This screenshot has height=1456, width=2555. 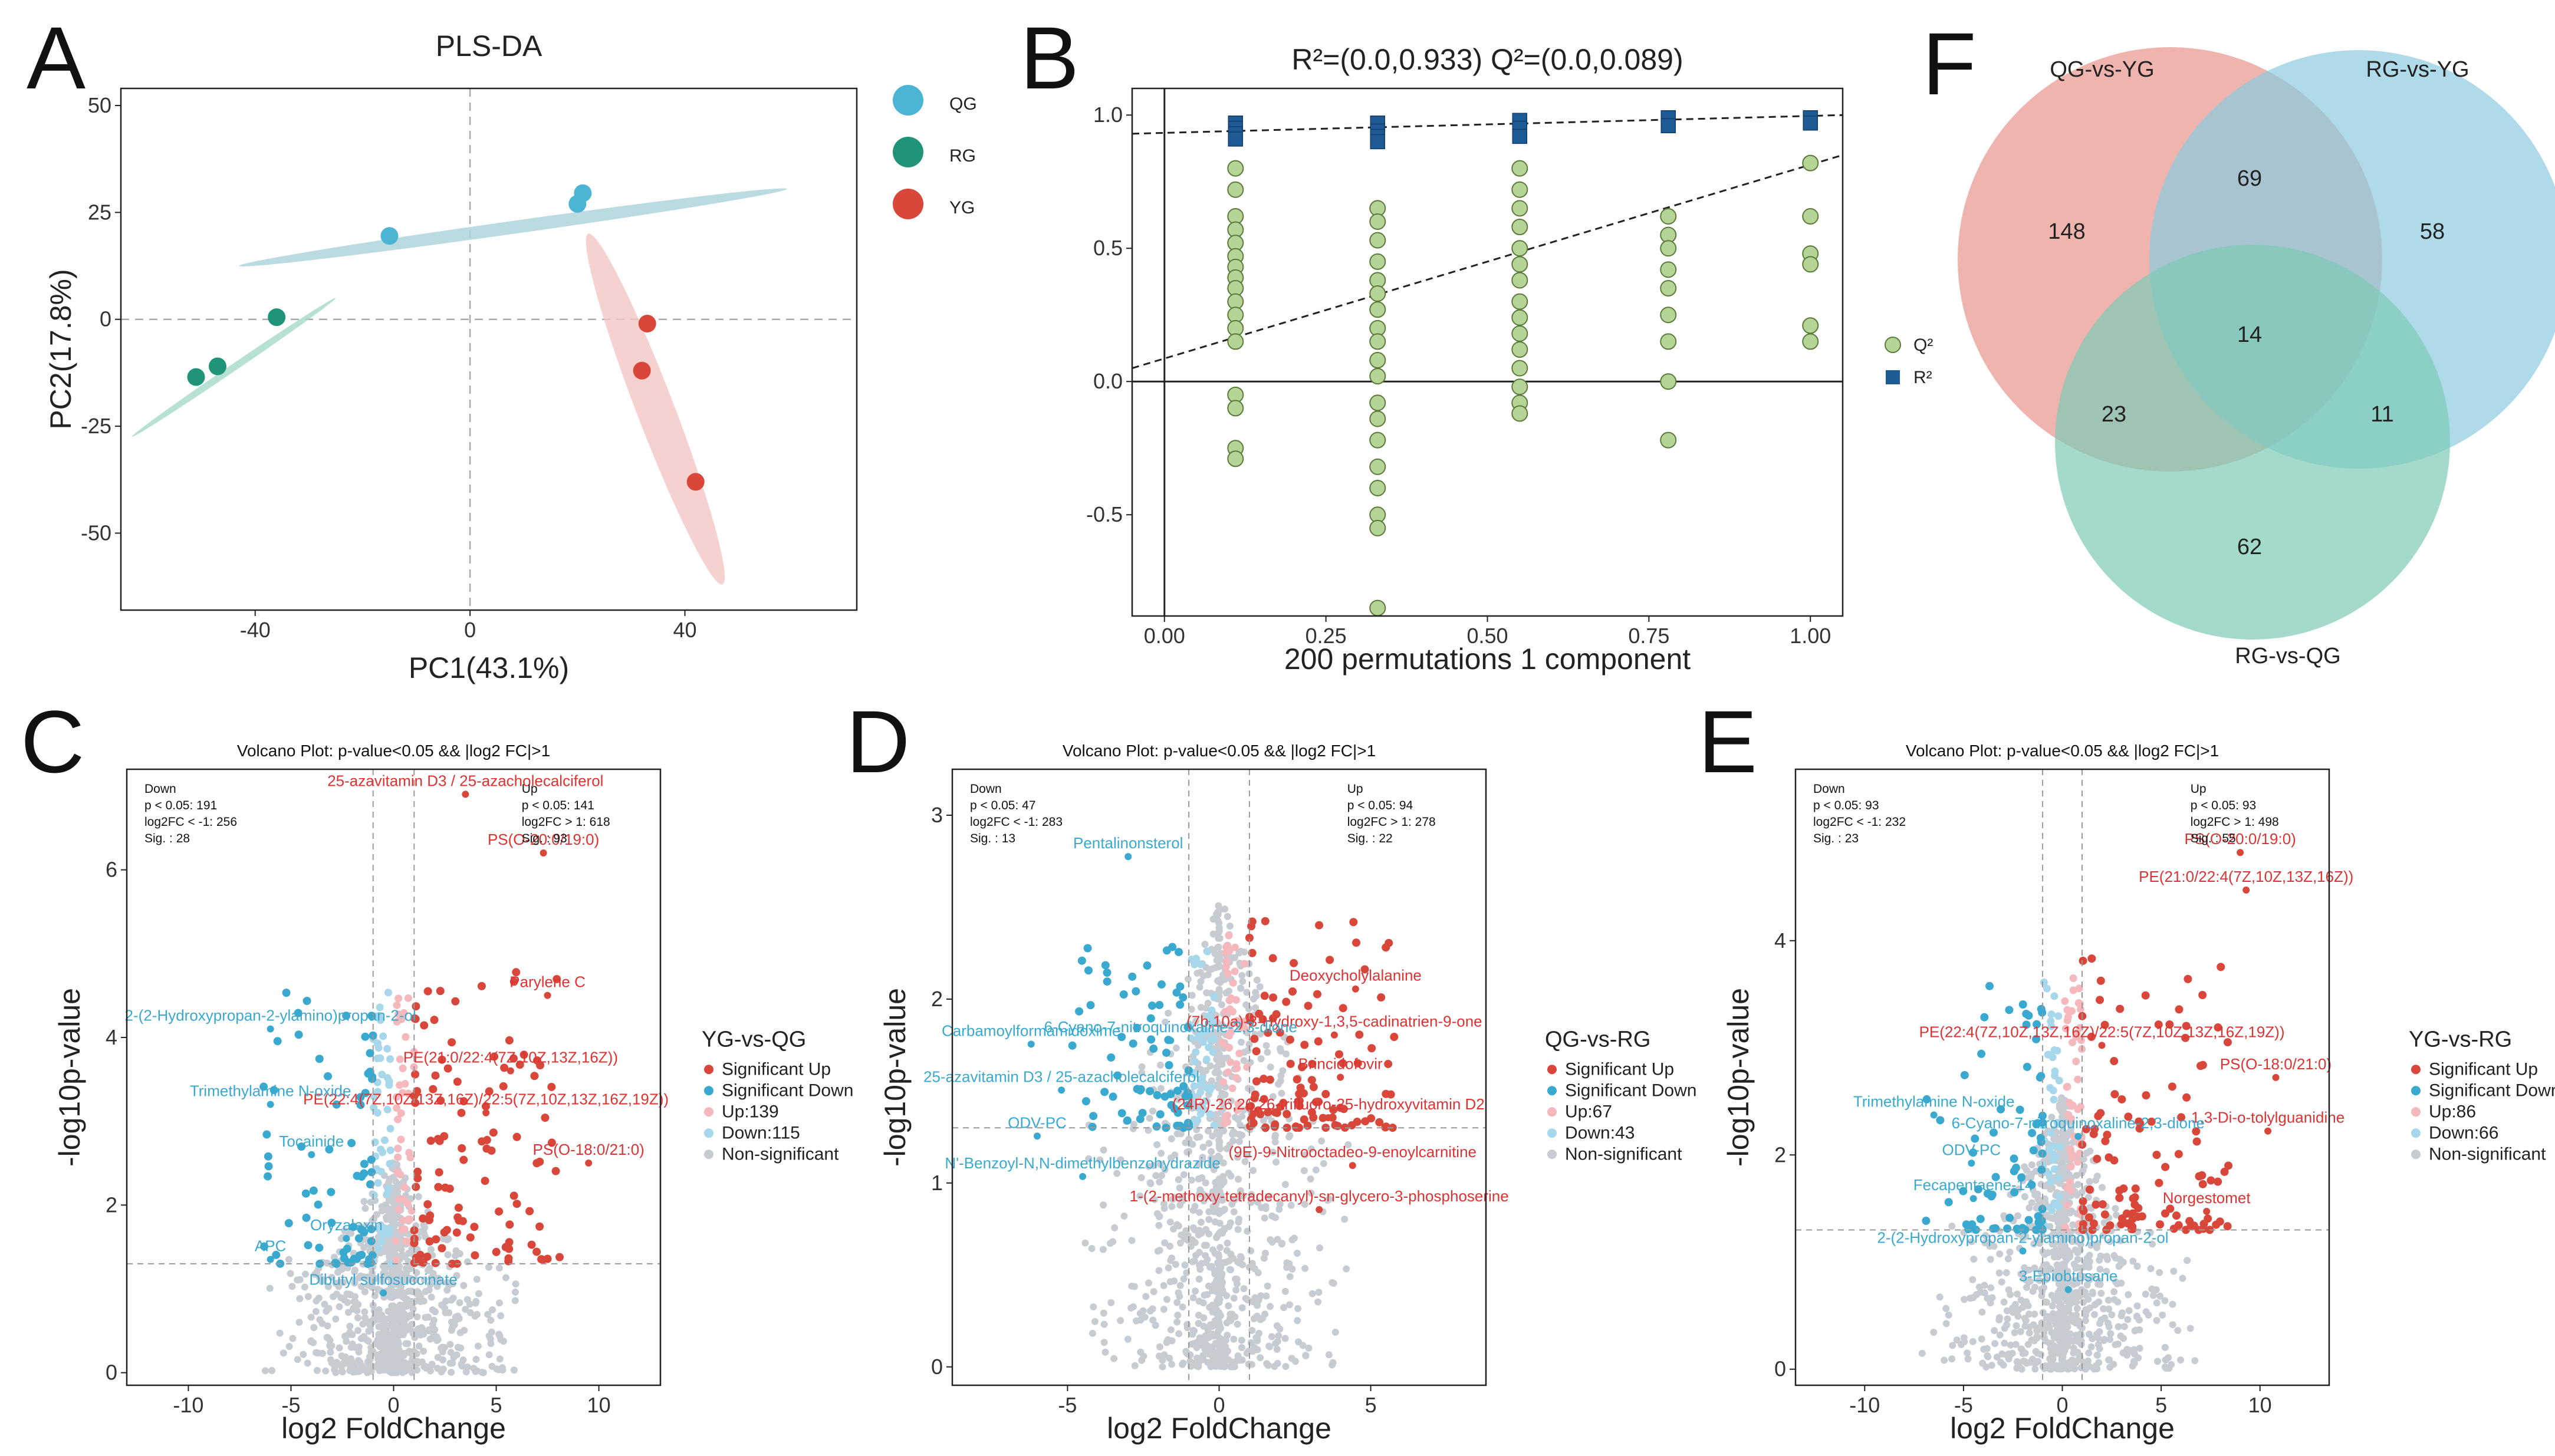 I want to click on rg-point, so click(x=196, y=377).